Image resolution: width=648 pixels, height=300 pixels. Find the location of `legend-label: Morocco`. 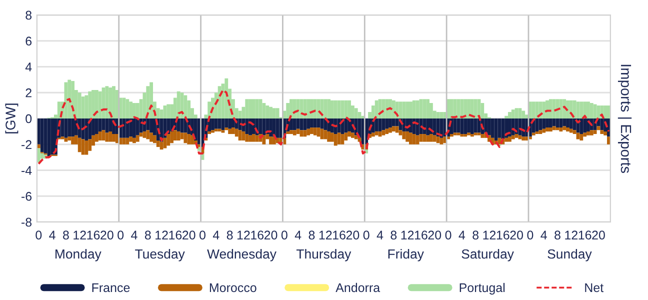

legend-label: Morocco is located at coordinates (233, 287).